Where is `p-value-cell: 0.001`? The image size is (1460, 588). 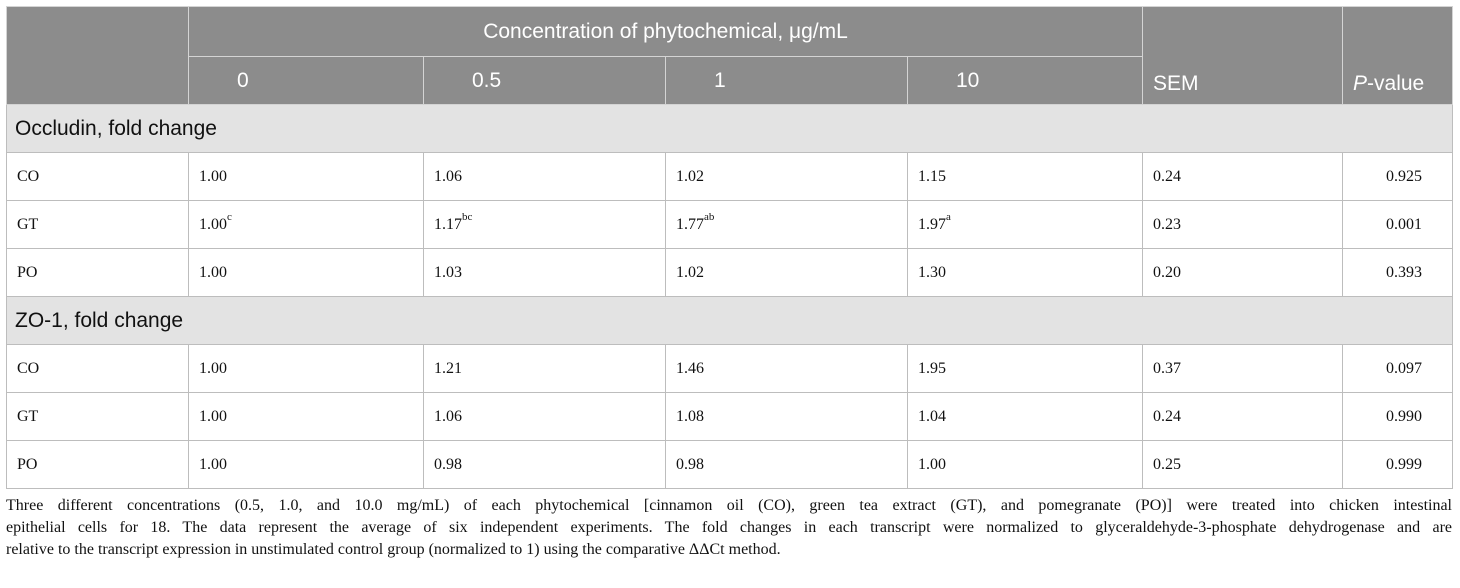 p-value-cell: 0.001 is located at coordinates (1397, 224).